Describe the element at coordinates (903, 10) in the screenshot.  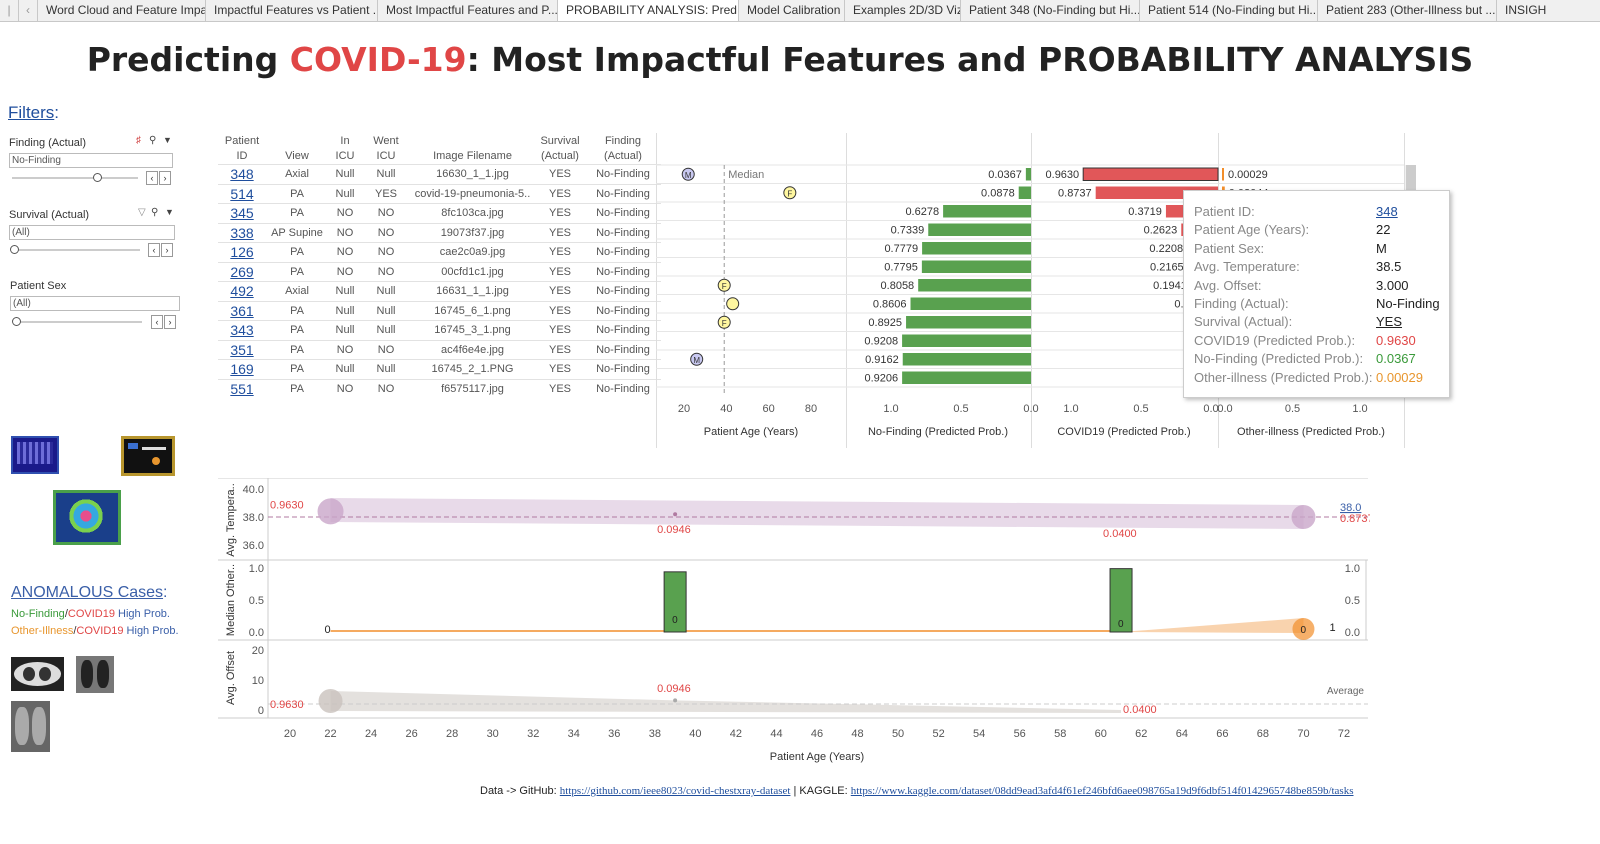
I see `tab-examples-viz: Examples 2D/3D Viz` at that location.